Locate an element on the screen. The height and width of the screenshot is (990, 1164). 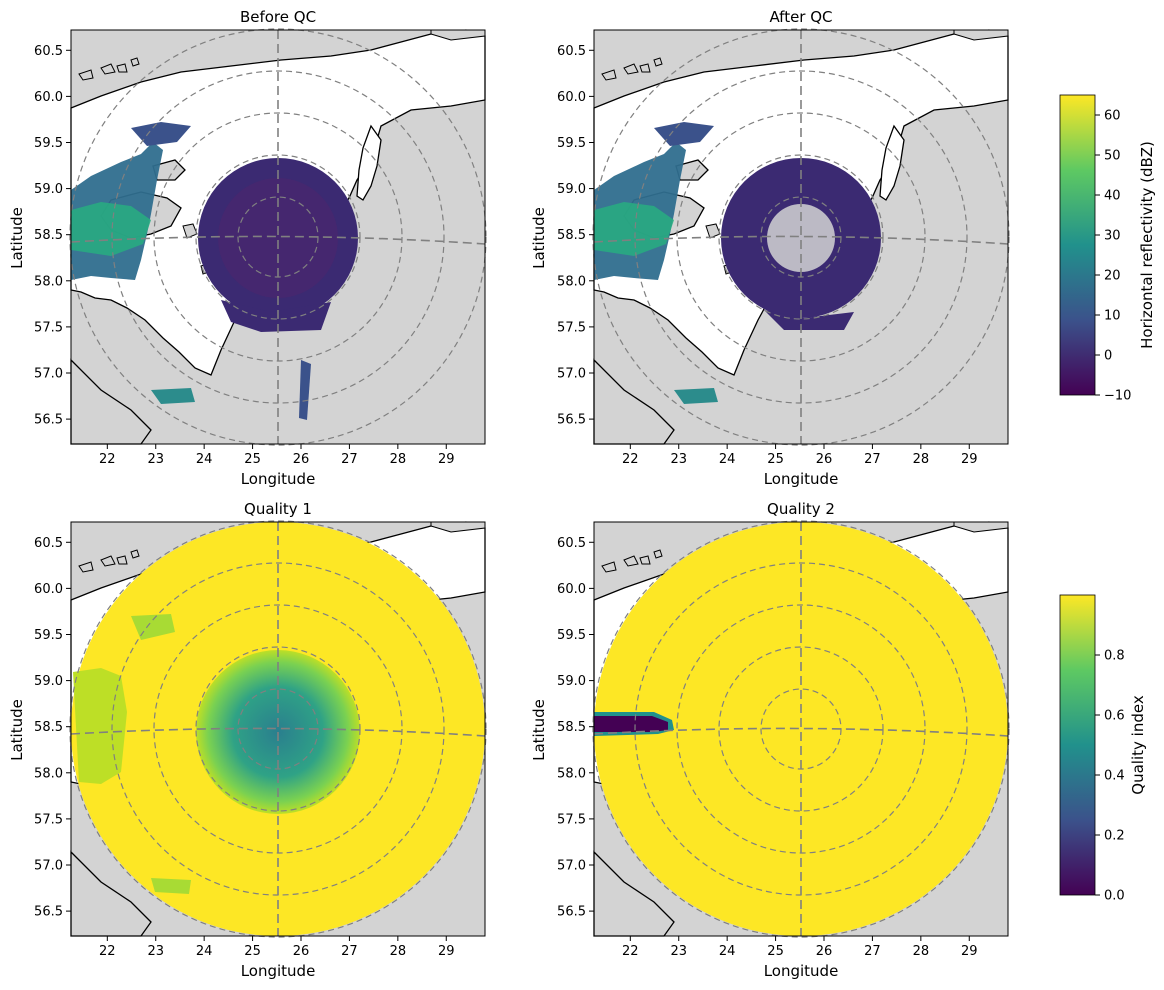
colorbar-quality: 0.8 0.6 0.4 0.2 0.0 Quality index is located at coordinates (1103, 749).